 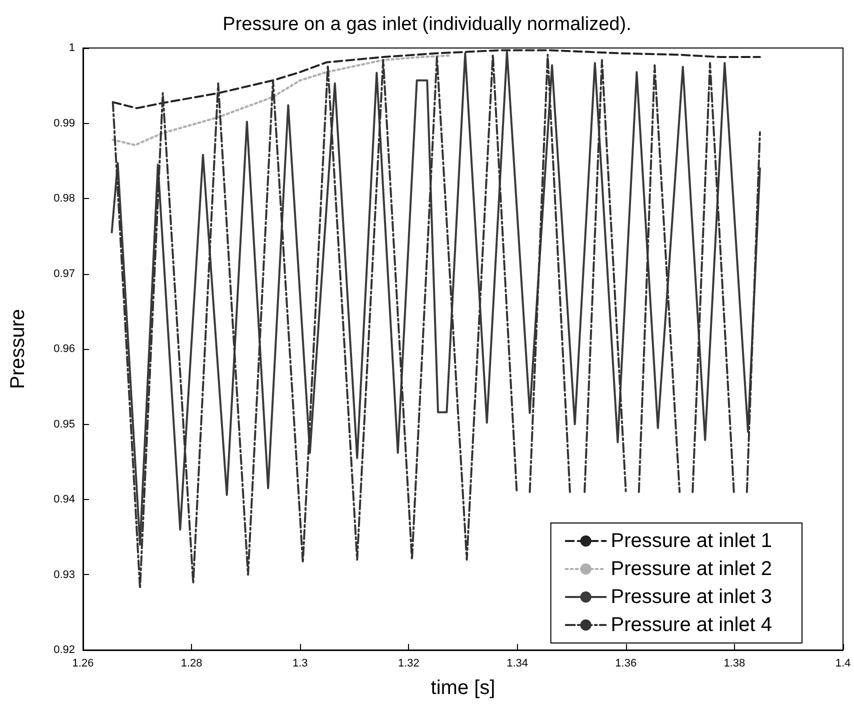 I want to click on legend-label: Pressure at inlet 4, so click(x=691, y=625).